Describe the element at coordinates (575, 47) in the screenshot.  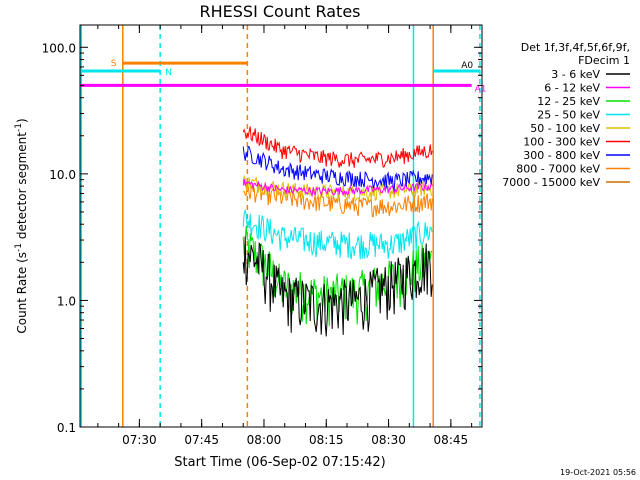
I see `legend-header-line1: Det 1f,3f,4f,5f,6f,9f,` at that location.